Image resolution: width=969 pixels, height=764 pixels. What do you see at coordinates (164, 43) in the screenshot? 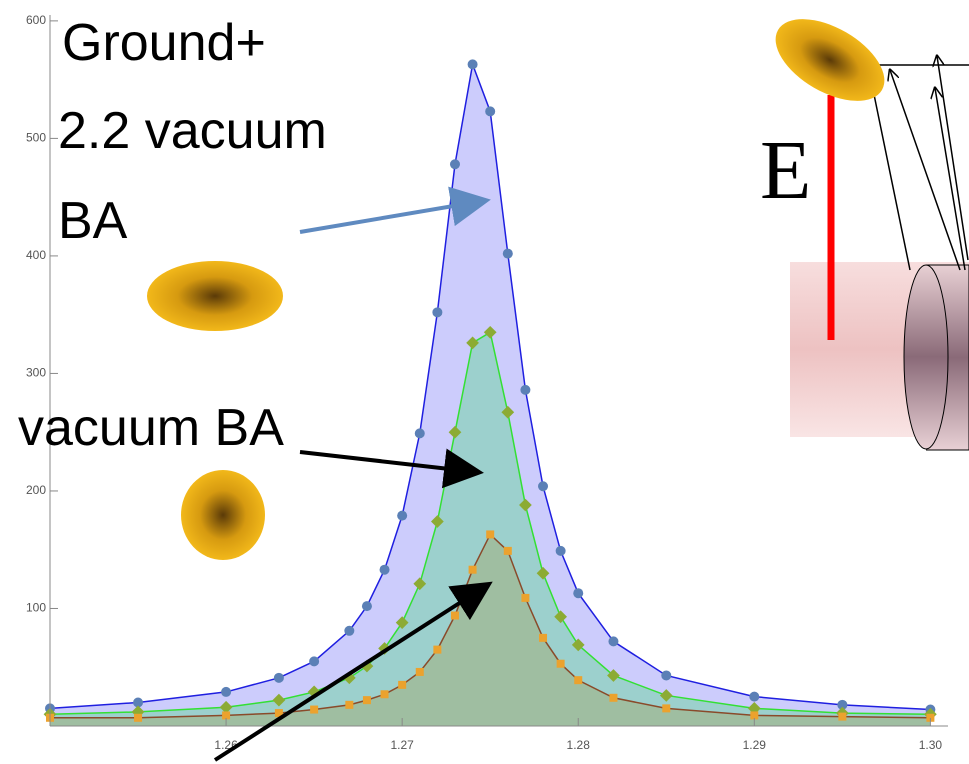
I see `annotation: Ground+` at bounding box center [164, 43].